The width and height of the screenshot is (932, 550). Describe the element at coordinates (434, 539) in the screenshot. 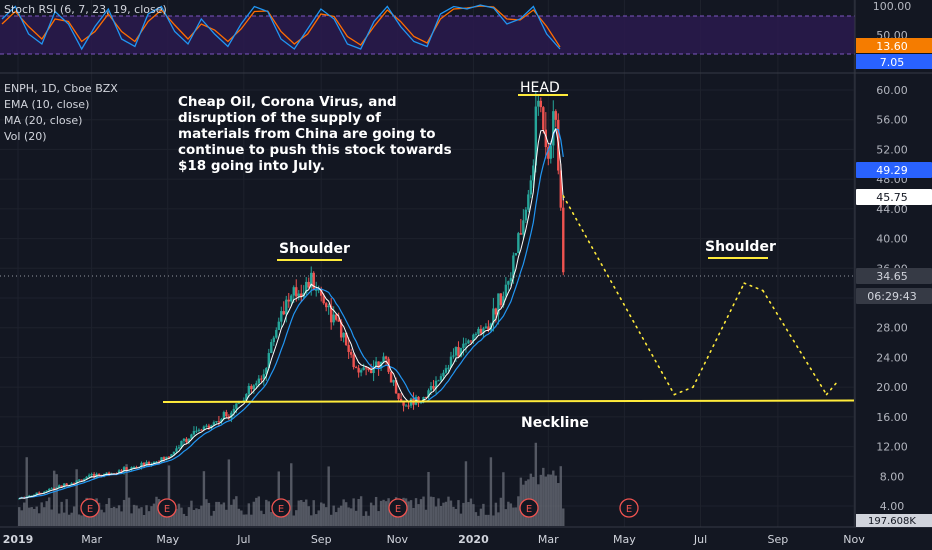

I see `time-axis: 2019 Mar May Jul Sep Nov 2020 Mar May Jul Sep Nov` at that location.